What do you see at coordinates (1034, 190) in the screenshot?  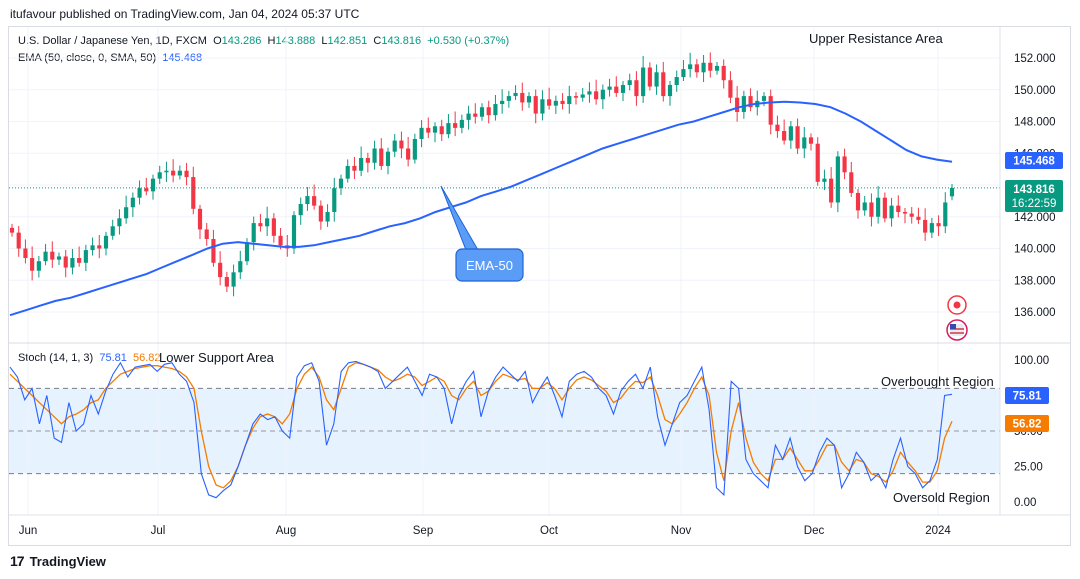 I see `close-badge-text: 143.816` at bounding box center [1034, 190].